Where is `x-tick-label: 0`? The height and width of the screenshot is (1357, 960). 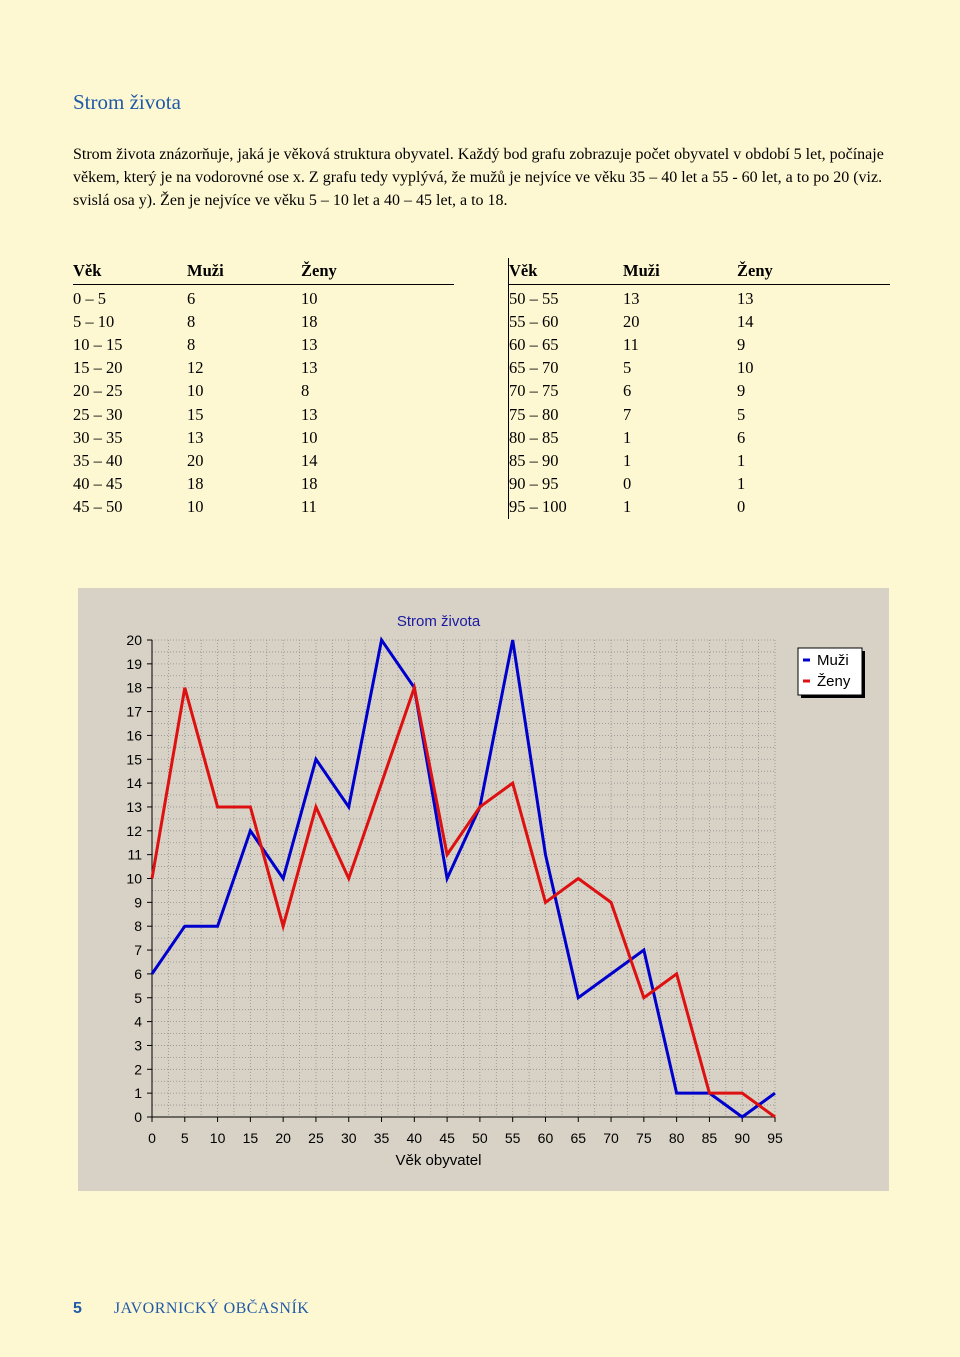
x-tick-label: 0 is located at coordinates (152, 1138).